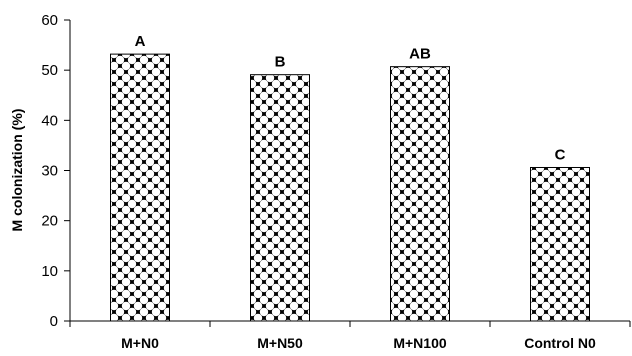 This screenshot has height=356, width=632. I want to click on x-category-label: Control N0, so click(560, 343).